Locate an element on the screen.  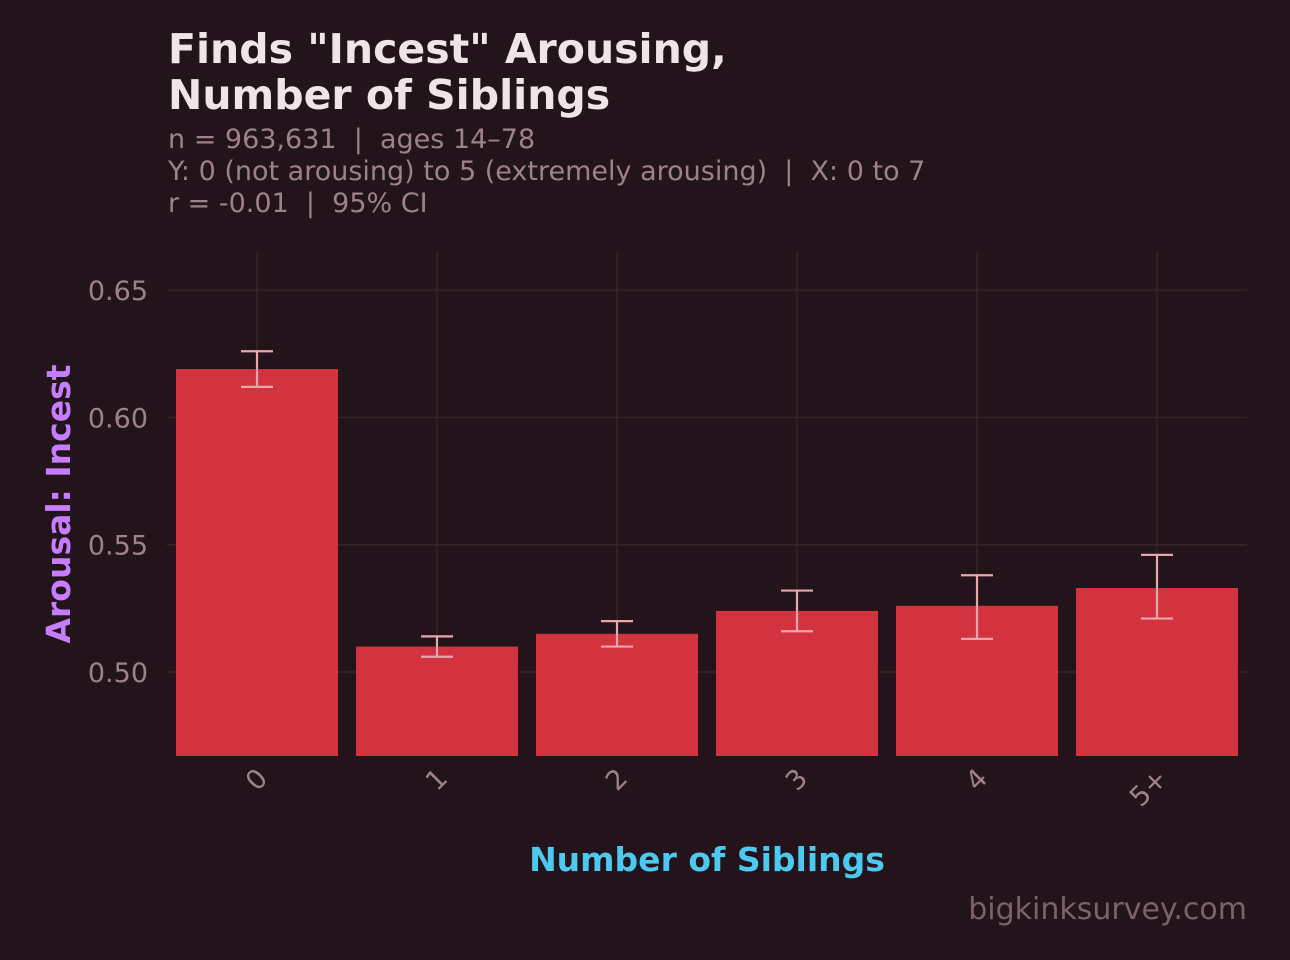
y-tick-label: 0.50 is located at coordinates (118, 673).